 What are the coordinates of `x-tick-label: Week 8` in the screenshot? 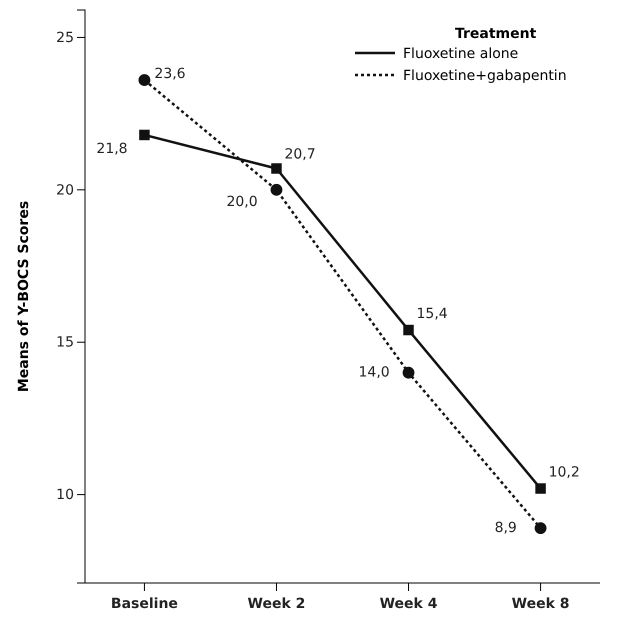 It's located at (541, 604).